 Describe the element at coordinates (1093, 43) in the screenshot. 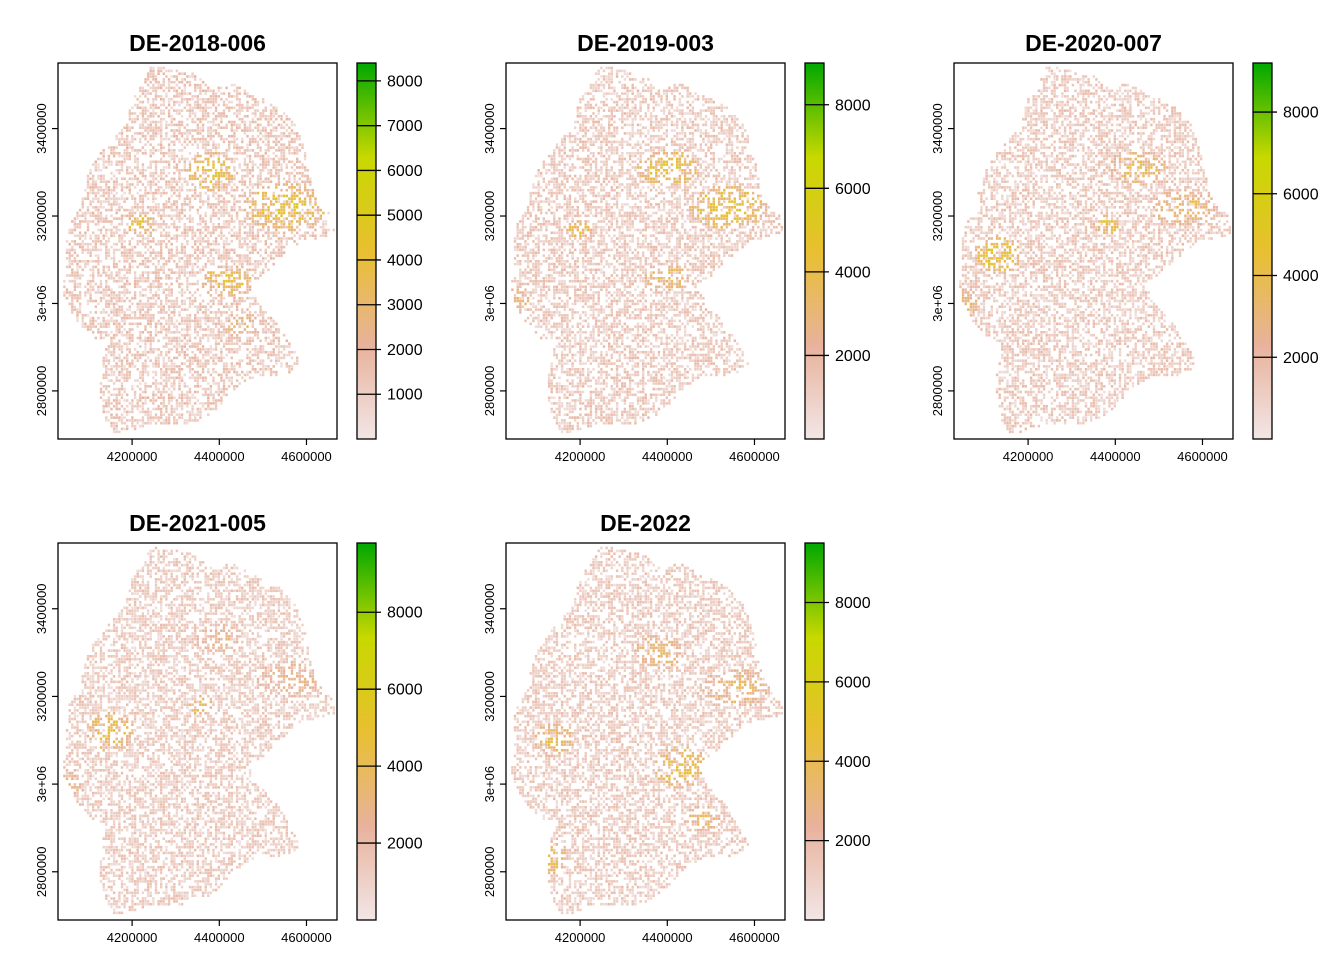

I see `panel-title: DE-2020-007` at that location.